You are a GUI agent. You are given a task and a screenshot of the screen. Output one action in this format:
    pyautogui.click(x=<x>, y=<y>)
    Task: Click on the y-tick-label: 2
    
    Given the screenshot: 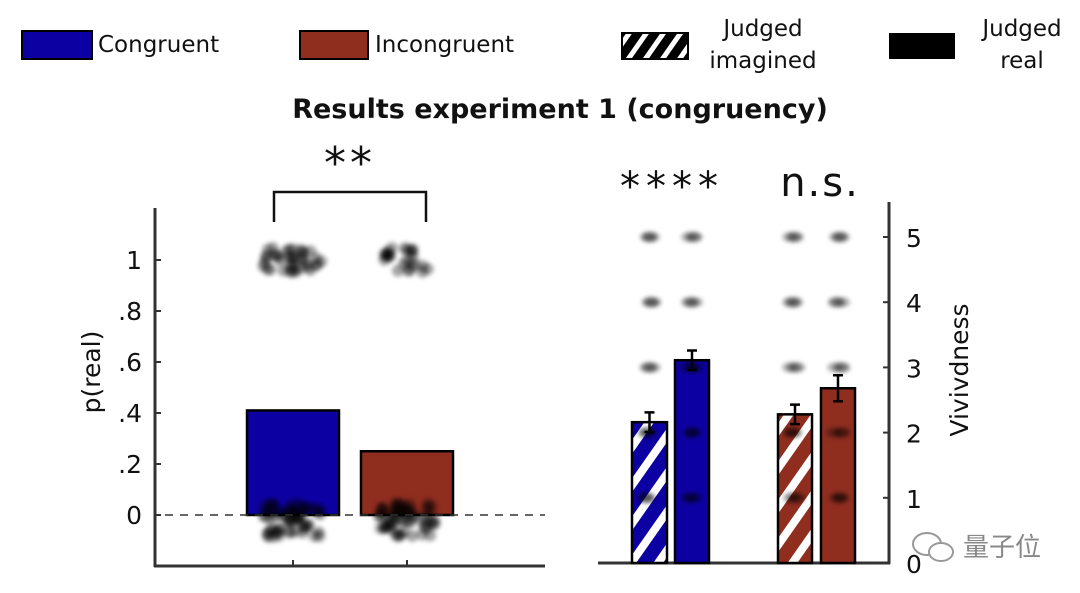 What is the action you would take?
    pyautogui.click(x=914, y=434)
    